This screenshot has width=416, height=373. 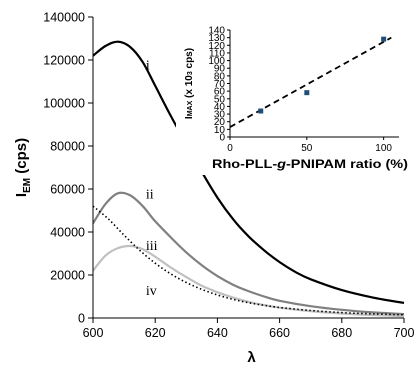 I want to click on inset-x-axis-title: Rho-PLL-g -PNIPAM ratio (%), so click(x=310, y=164).